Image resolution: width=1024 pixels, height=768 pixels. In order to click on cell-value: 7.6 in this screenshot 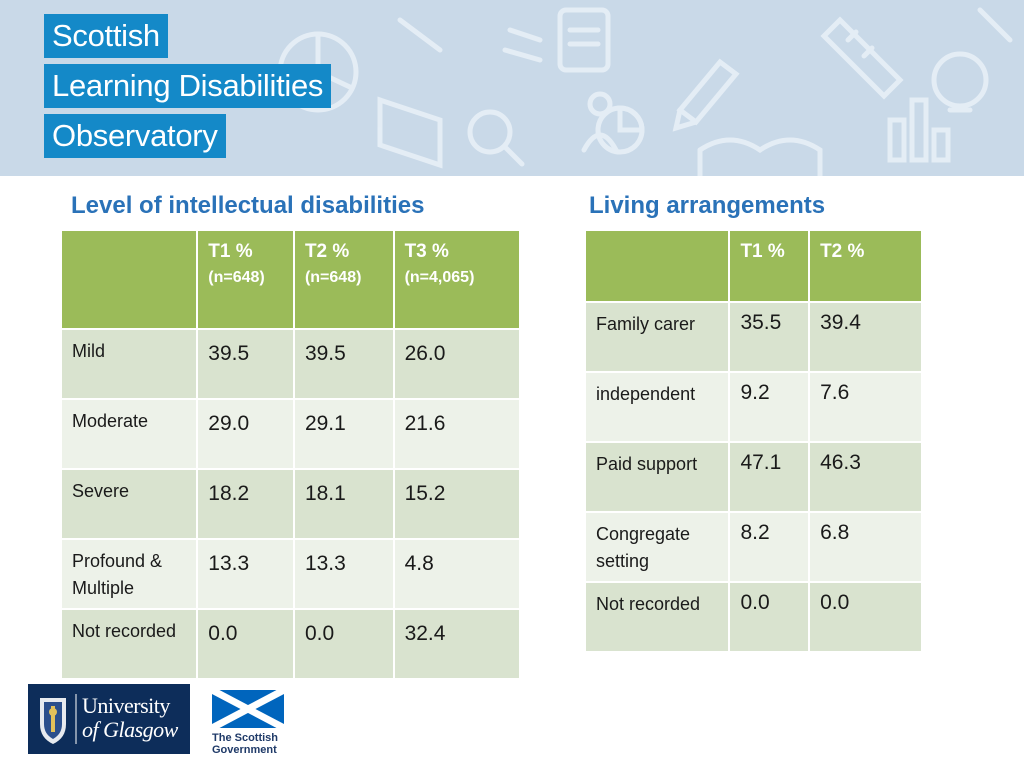, I will do `click(865, 407)`.